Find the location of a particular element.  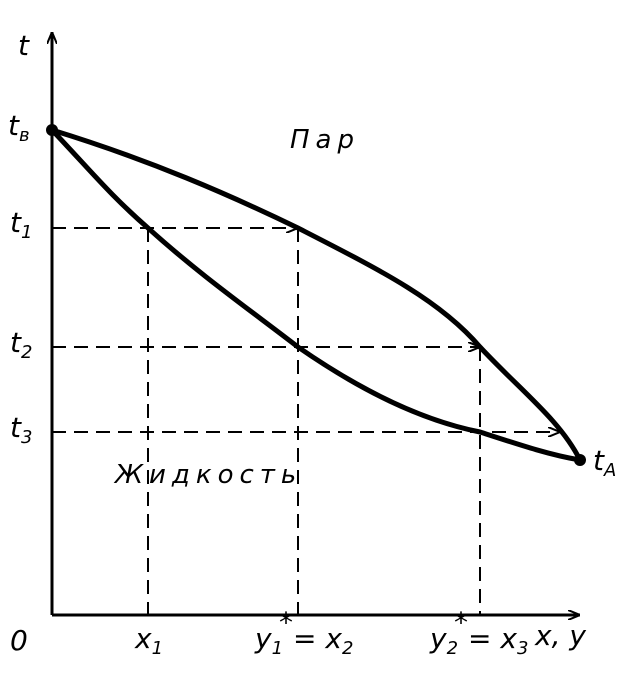

y-axis-label: t is located at coordinates (24, 45).